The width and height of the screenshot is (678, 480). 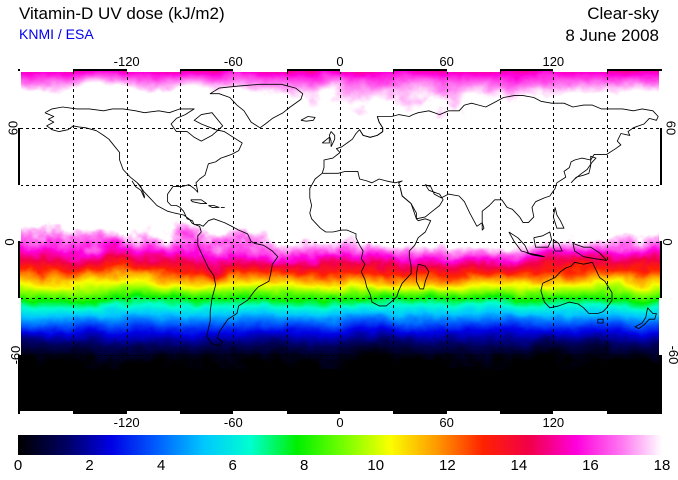 What do you see at coordinates (340, 422) in the screenshot?
I see `axis-label-bottom: 0` at bounding box center [340, 422].